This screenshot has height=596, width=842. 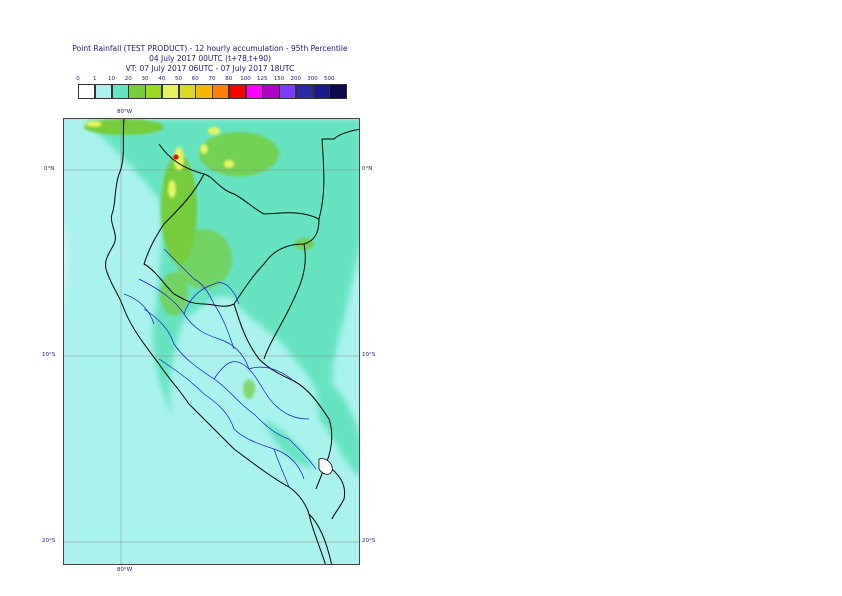 I want to click on color-legend: 0 1 10 20 30 40 50 60 70 80 100 125 150 200 300 500, so click(x=211, y=90).